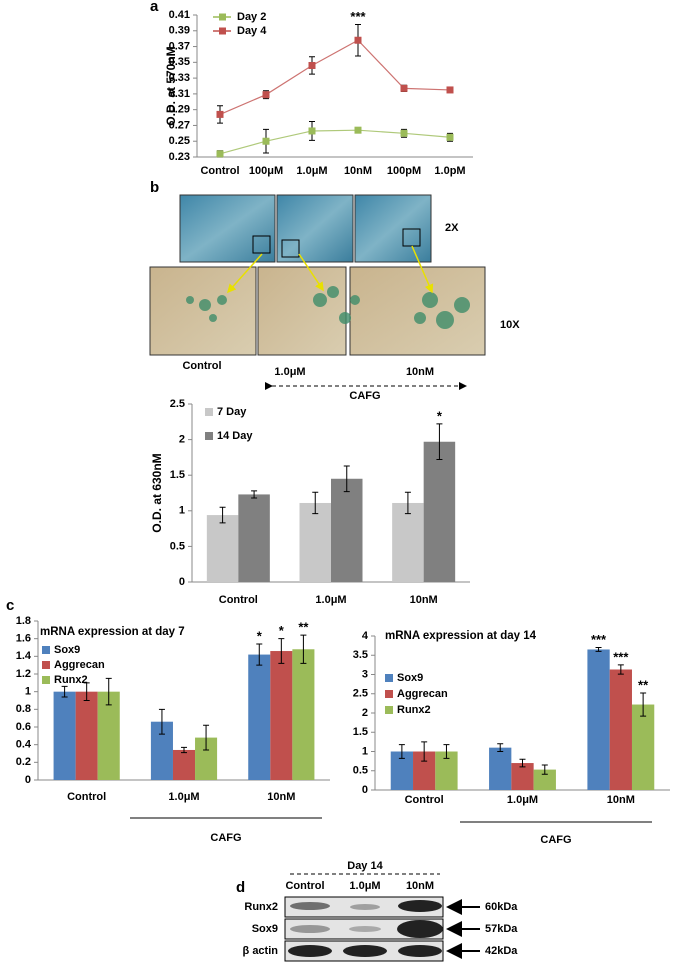 The image size is (685, 963). Describe the element at coordinates (24, 656) in the screenshot. I see `y-tick-label: 1.4` at that location.